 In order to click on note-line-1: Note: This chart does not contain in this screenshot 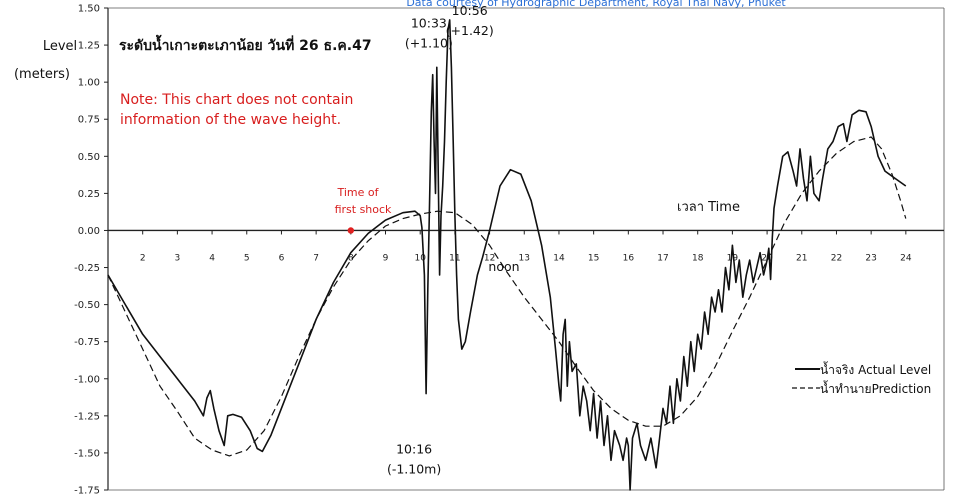, I will do `click(236, 100)`.